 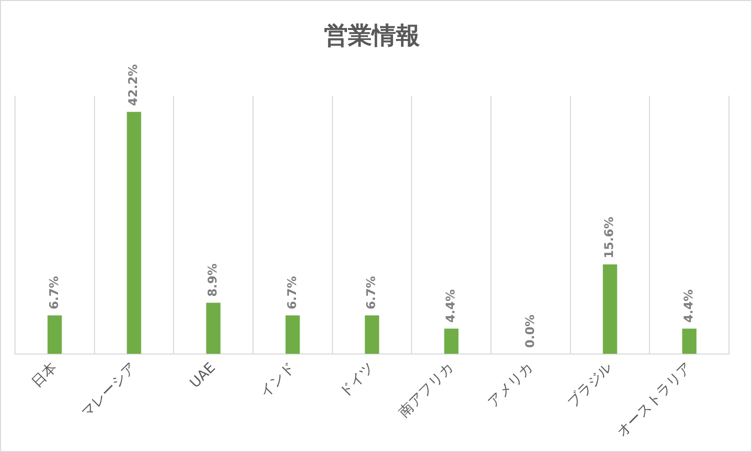 What do you see at coordinates (609, 237) in the screenshot?
I see `data-label: 15.6%` at bounding box center [609, 237].